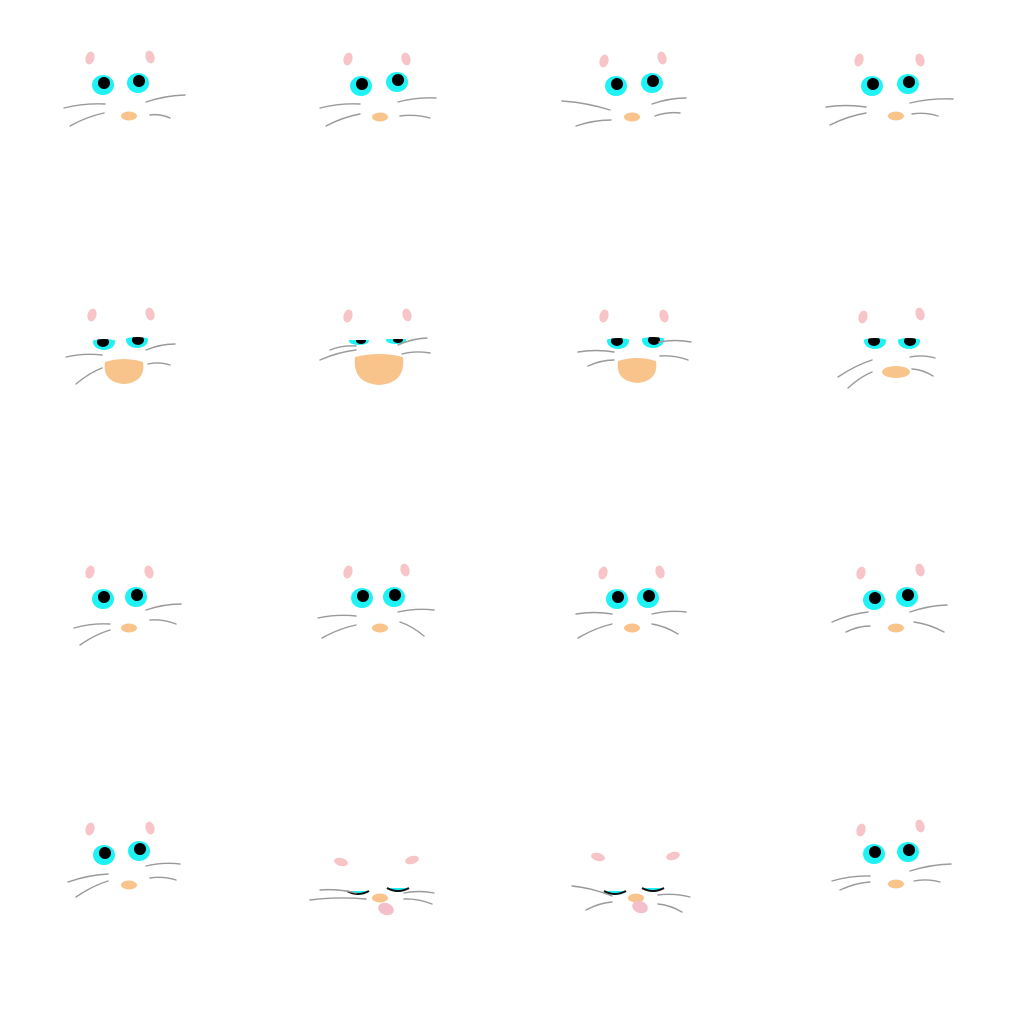 The width and height of the screenshot is (1024, 1024). What do you see at coordinates (385, 909) in the screenshot?
I see `tongue` at bounding box center [385, 909].